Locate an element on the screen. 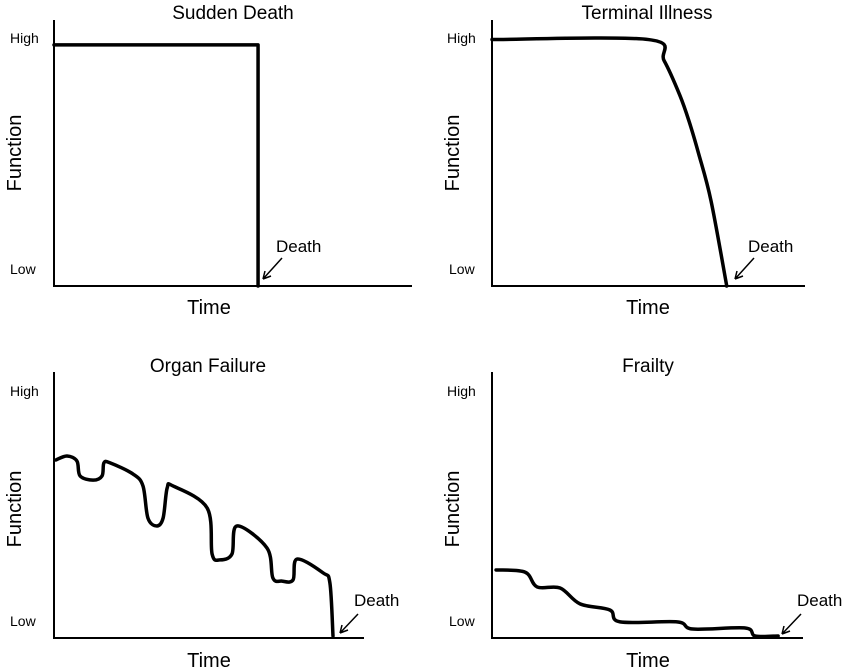  panel-title: Sudden Death is located at coordinates (233, 13).